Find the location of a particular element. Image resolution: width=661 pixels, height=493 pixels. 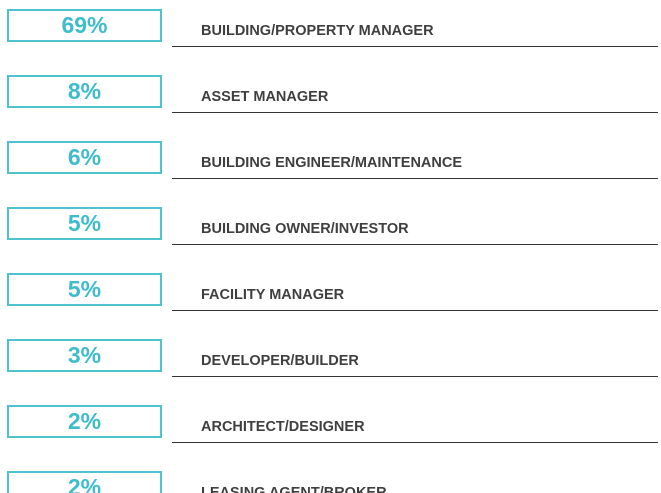

role-label: BUILDING/PROPERTY MANAGER is located at coordinates (317, 31).